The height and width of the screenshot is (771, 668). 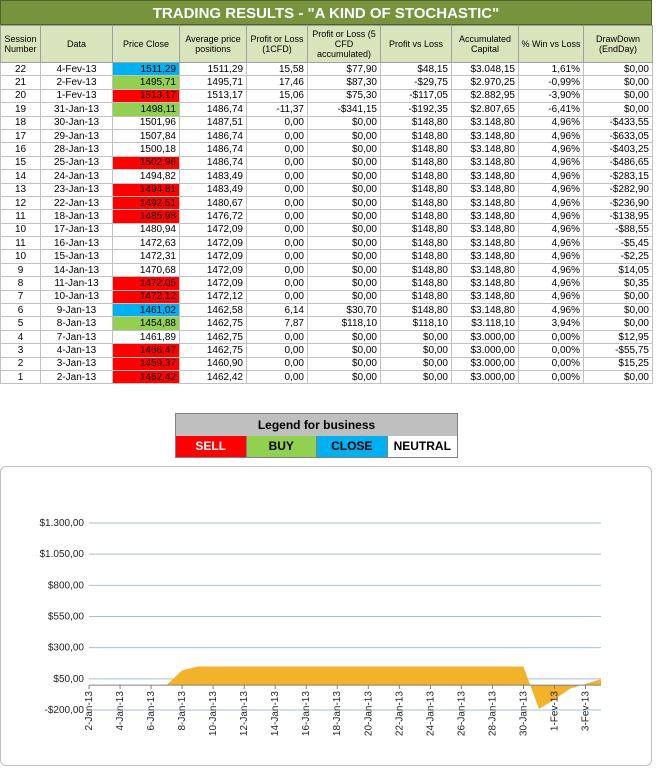 What do you see at coordinates (66, 617) in the screenshot?
I see `y-tick-label: $550,00` at bounding box center [66, 617].